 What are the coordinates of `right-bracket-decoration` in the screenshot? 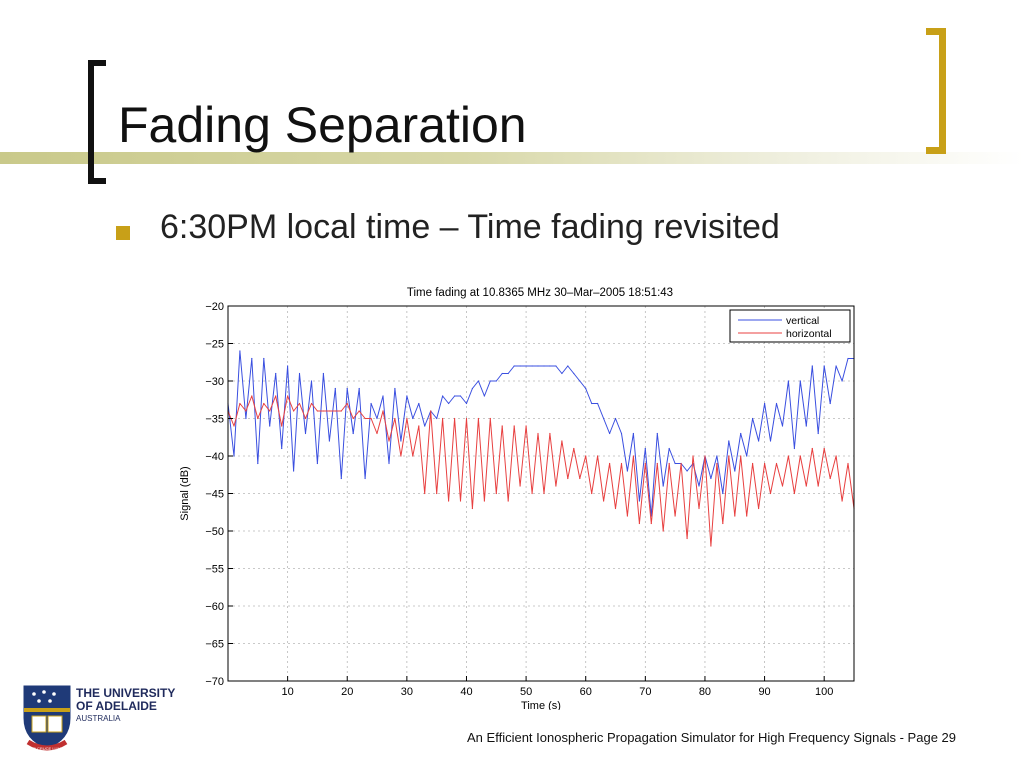 It's located at (936, 91).